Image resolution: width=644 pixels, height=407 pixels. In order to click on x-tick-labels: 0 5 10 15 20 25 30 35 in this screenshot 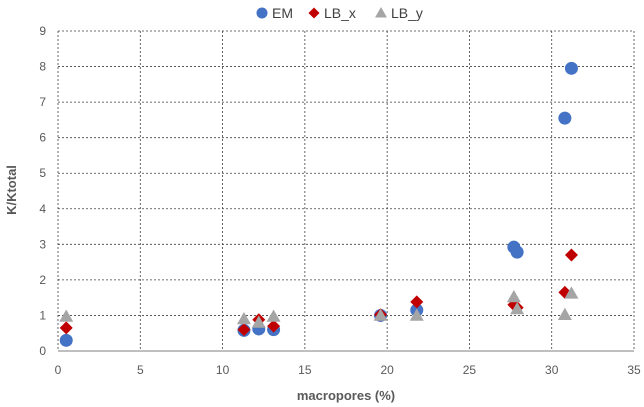, I will do `click(348, 370)`.